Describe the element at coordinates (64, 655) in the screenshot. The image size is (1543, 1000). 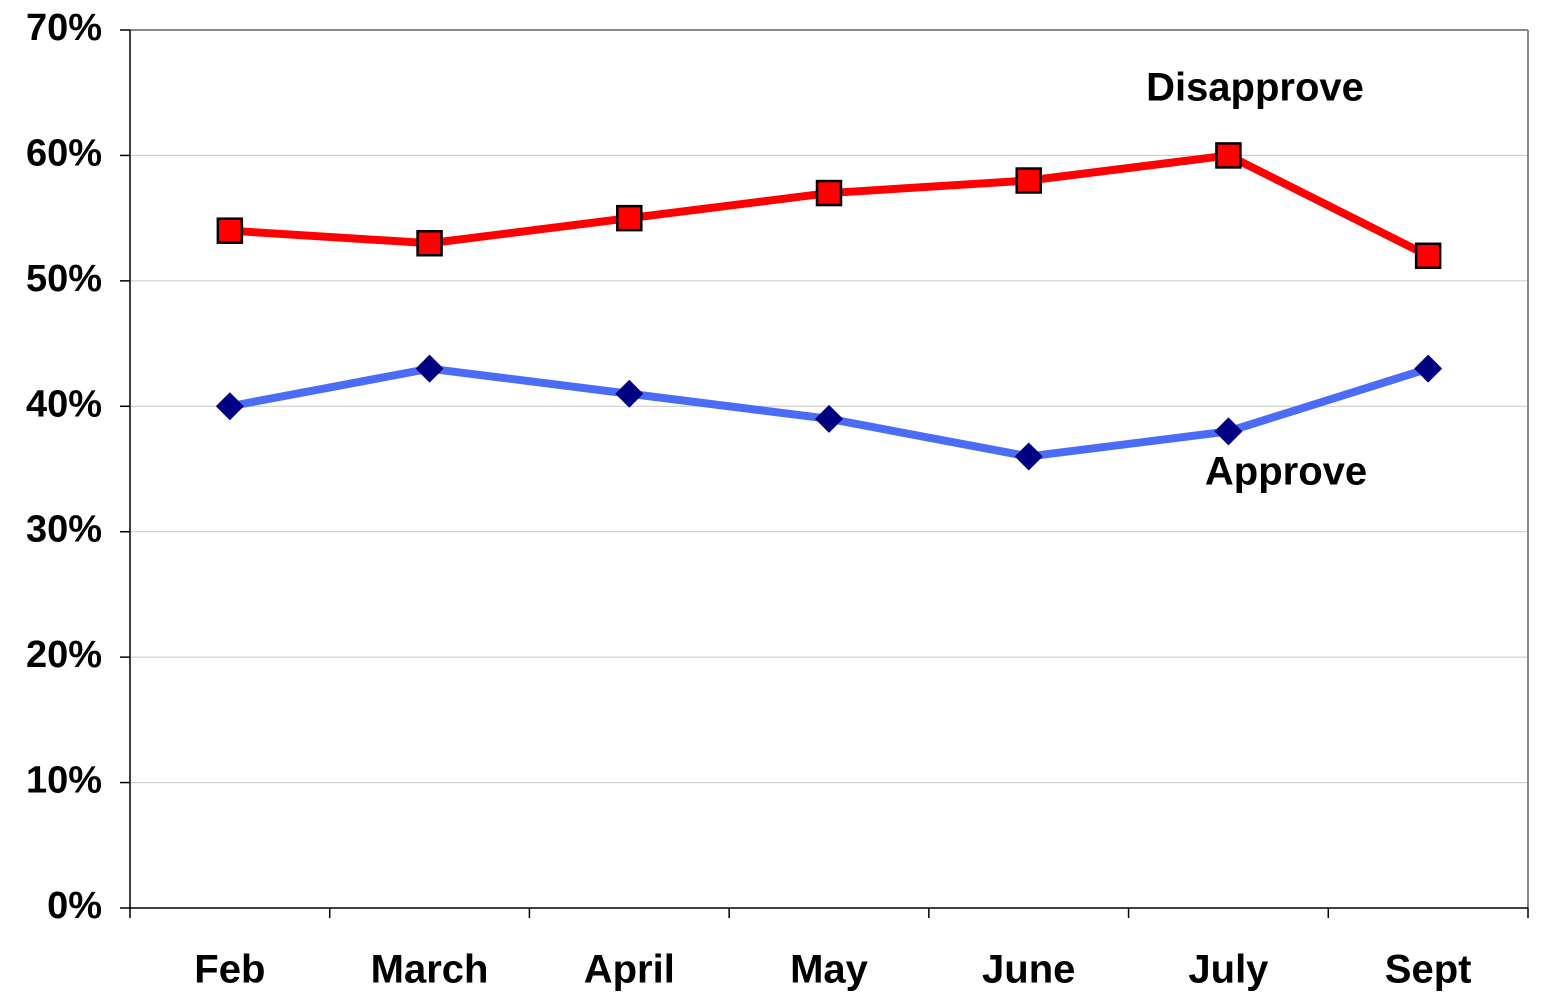
I see `y-tick-label: 20%` at that location.